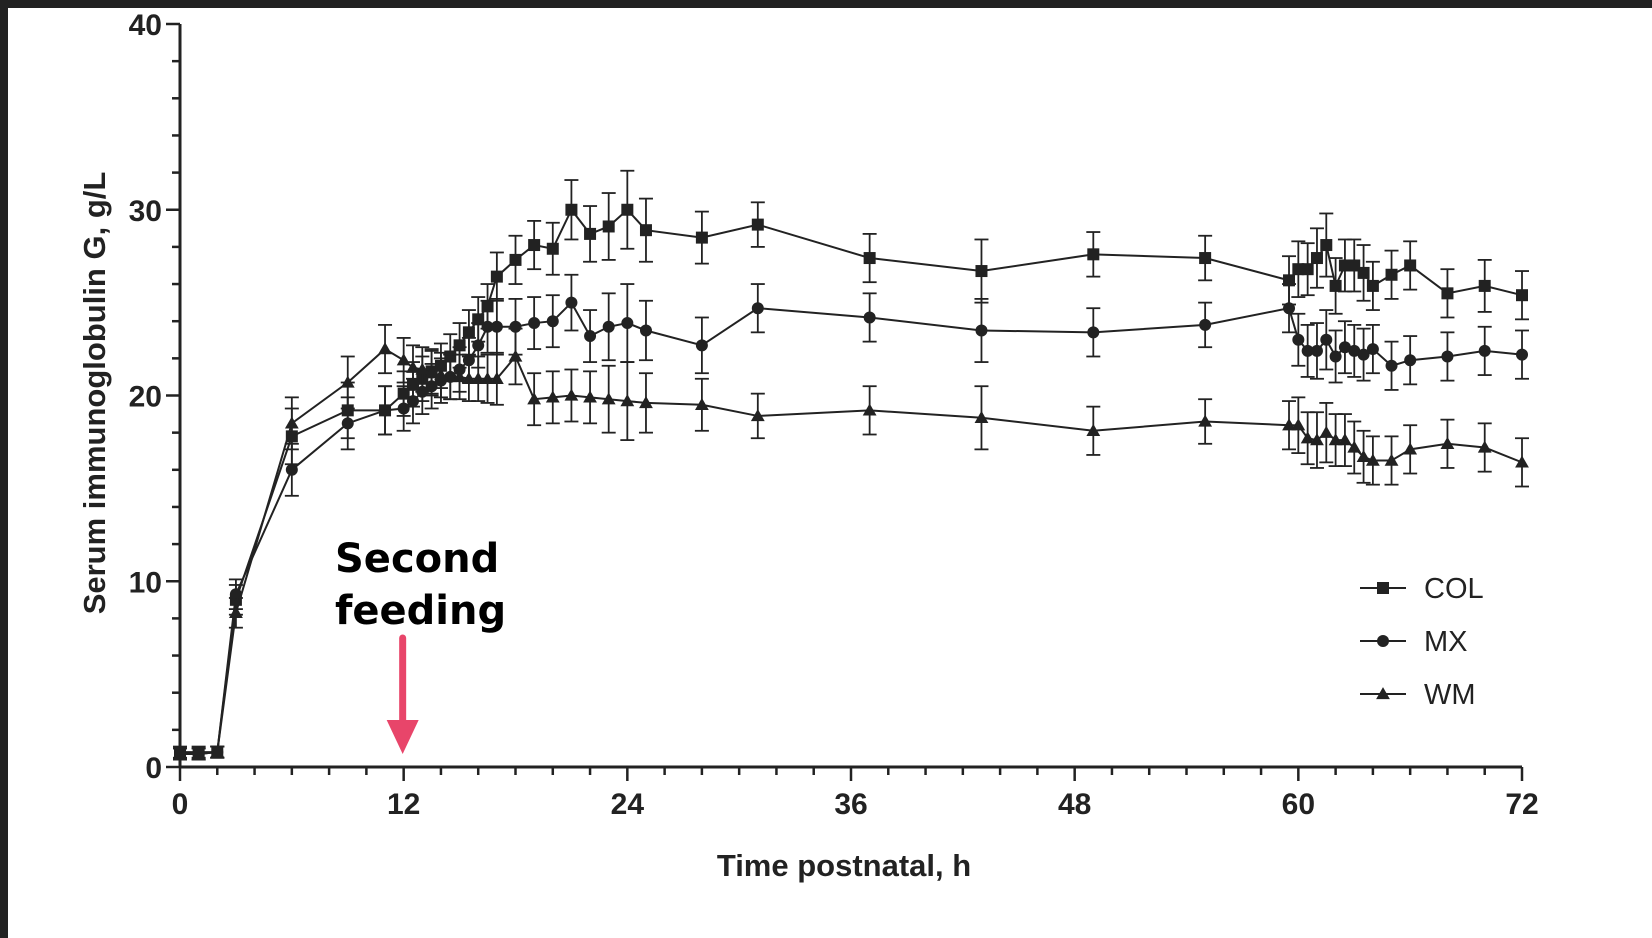 The width and height of the screenshot is (1652, 938). What do you see at coordinates (145, 582) in the screenshot?
I see `y-tick-label: 10` at bounding box center [145, 582].